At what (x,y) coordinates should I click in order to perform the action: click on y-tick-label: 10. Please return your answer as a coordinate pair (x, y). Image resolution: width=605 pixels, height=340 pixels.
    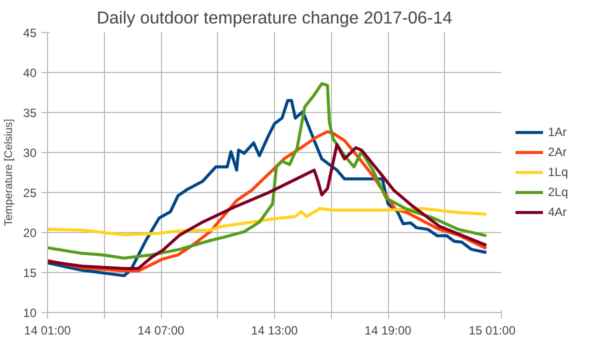
    Looking at the image, I should click on (30, 313).